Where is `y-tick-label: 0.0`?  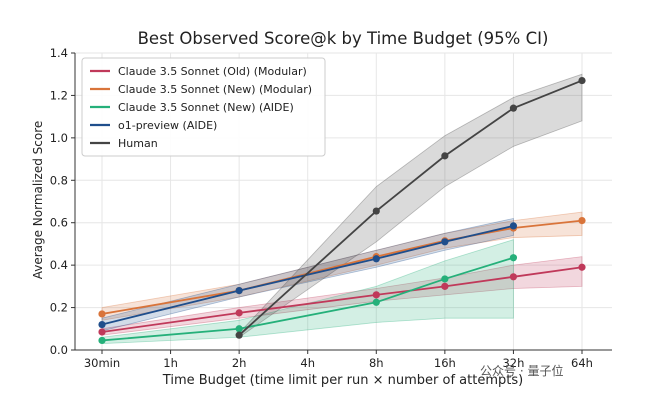
y-tick-label: 0.0 is located at coordinates (59, 350).